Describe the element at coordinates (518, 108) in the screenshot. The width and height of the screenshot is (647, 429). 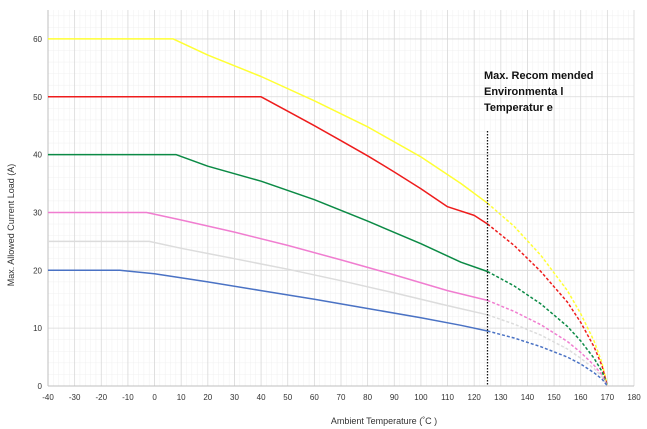
I see `annotation-line-3: Temperatur e` at that location.